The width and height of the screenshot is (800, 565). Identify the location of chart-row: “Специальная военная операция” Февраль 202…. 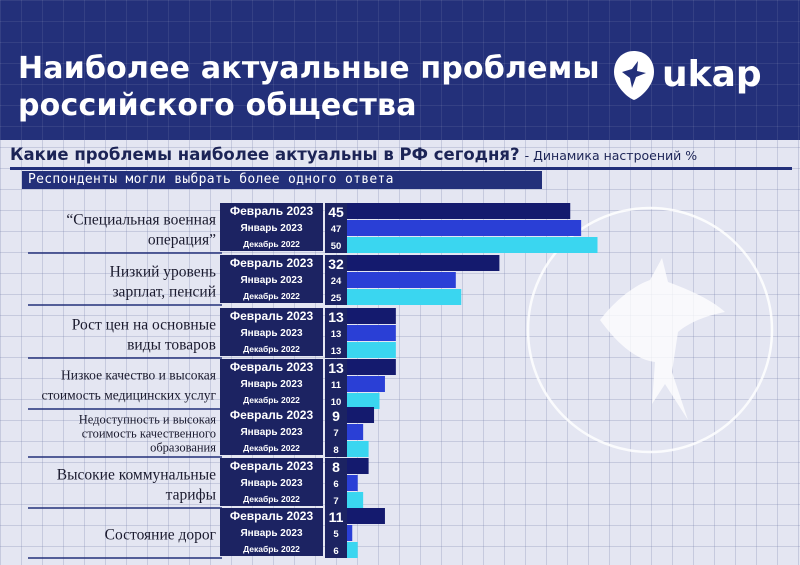
(313, 228).